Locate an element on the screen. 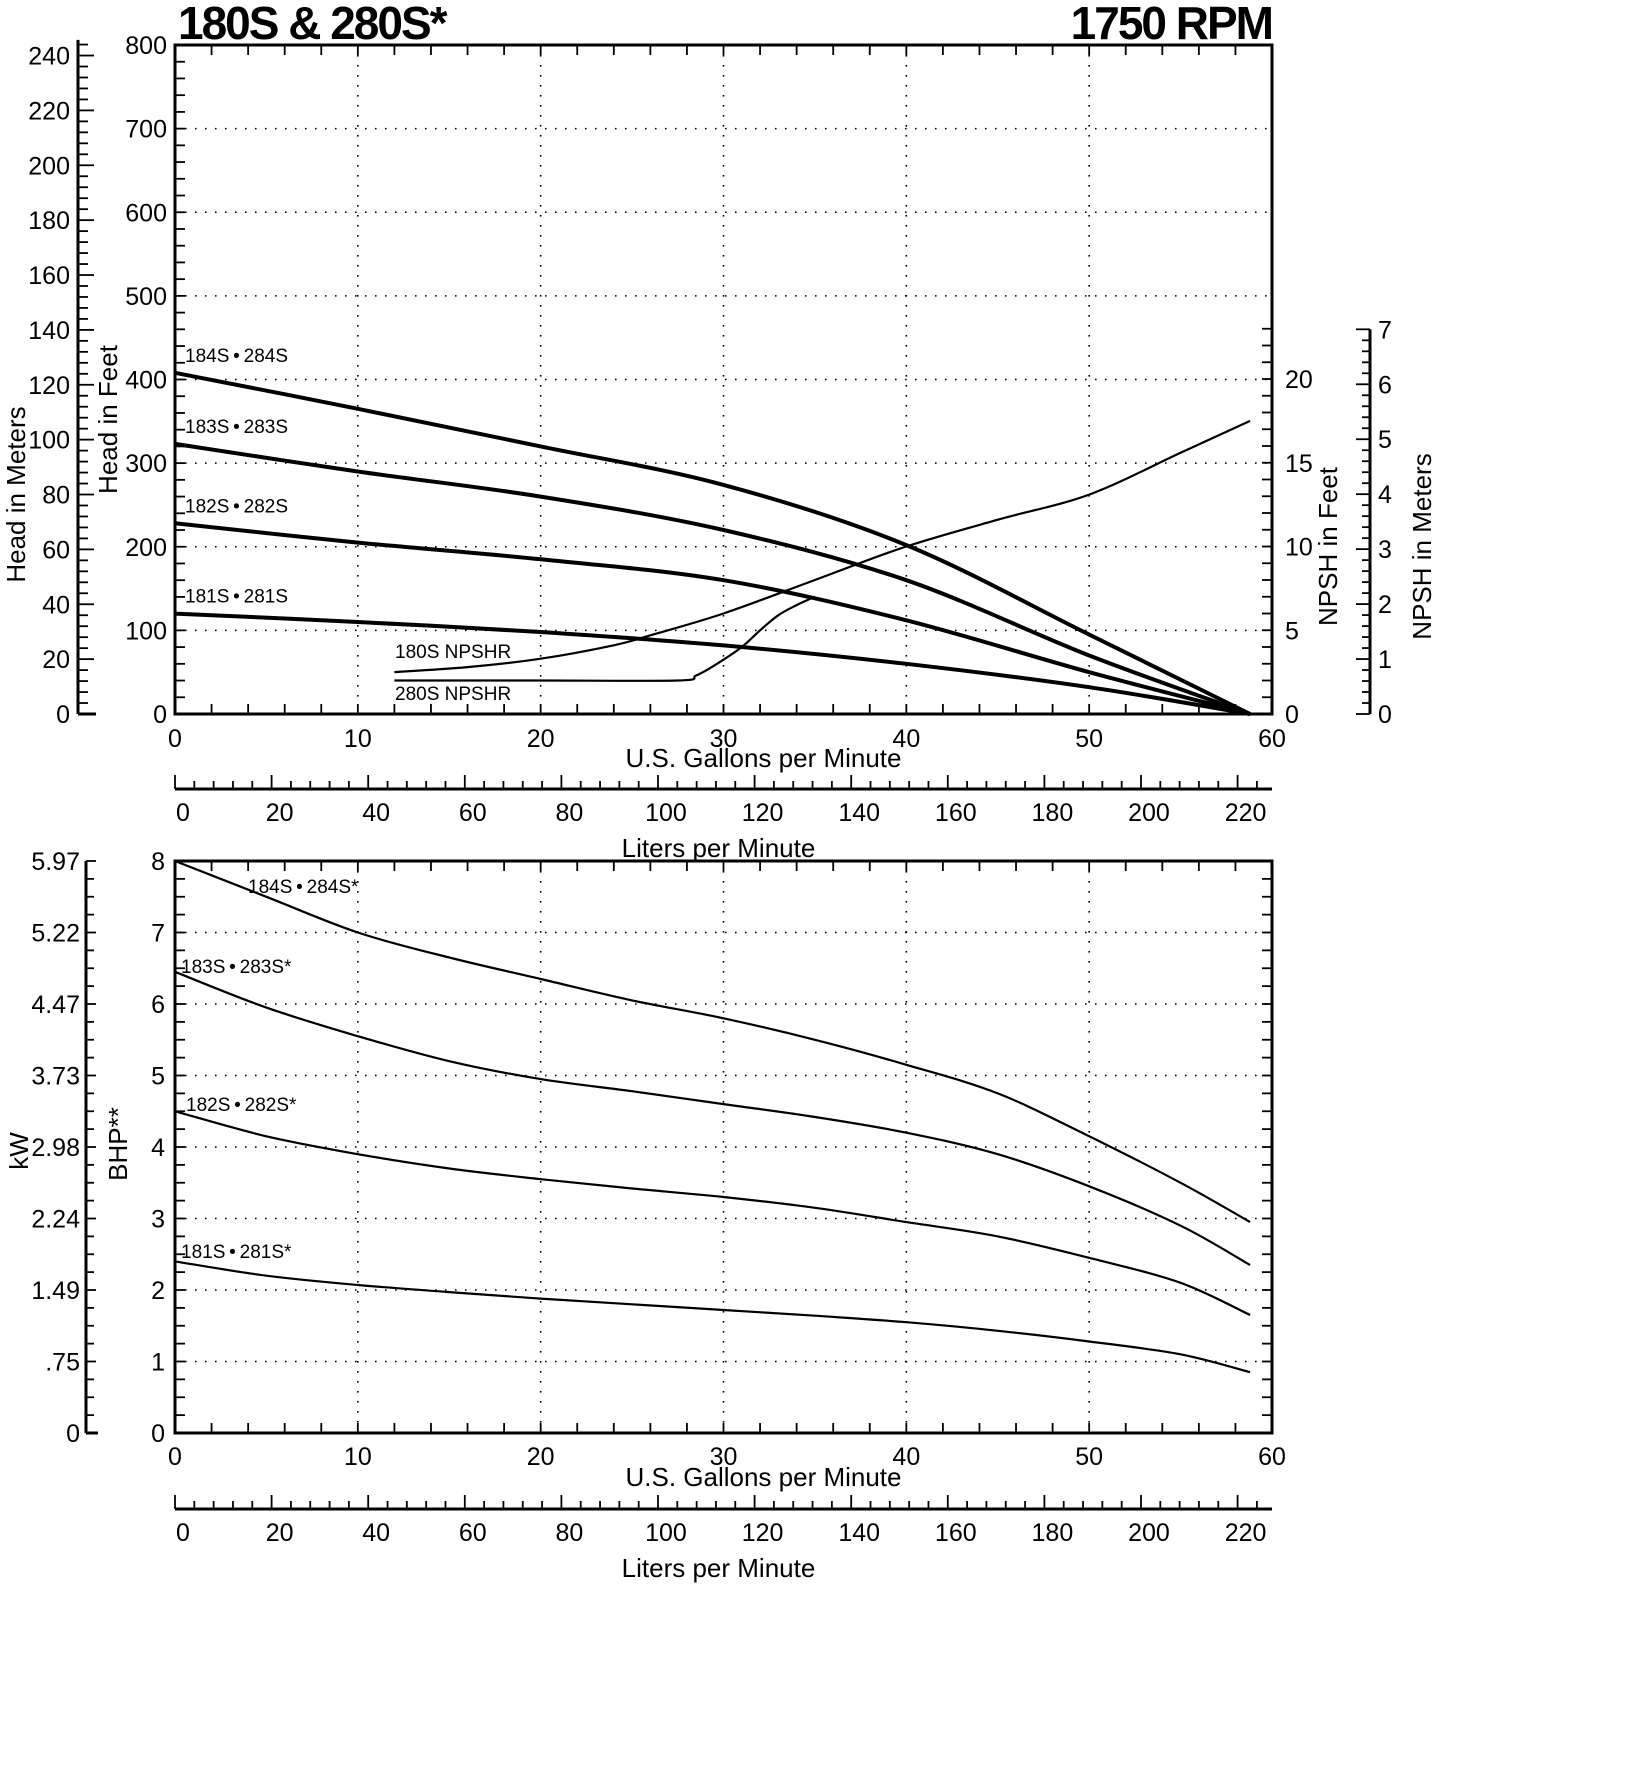 The height and width of the screenshot is (1773, 1629). y-tick-label-feet: 600 is located at coordinates (146, 213).